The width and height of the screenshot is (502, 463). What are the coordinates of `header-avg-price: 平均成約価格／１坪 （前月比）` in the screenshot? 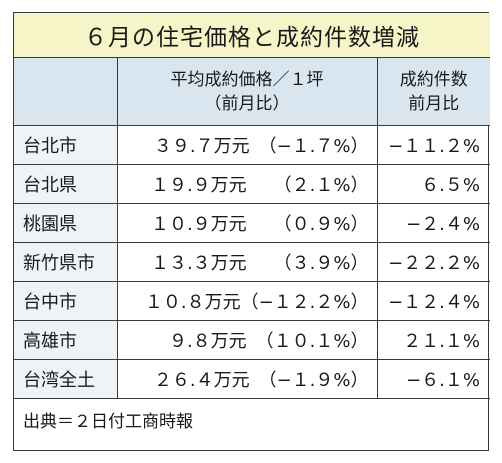 It's located at (247, 91).